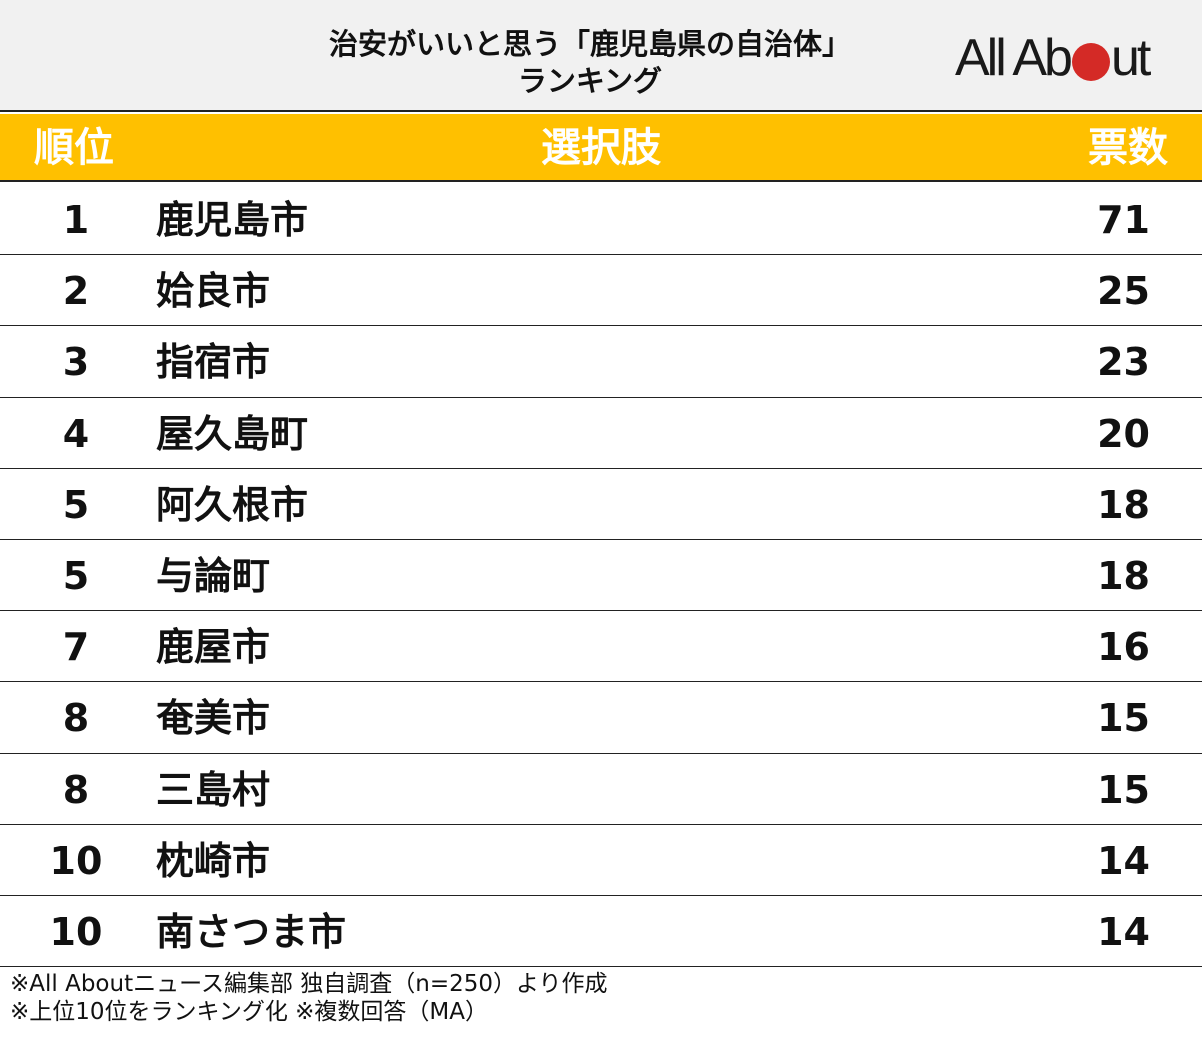 The image size is (1202, 1039). I want to click on source-note-2: ※上位10位をランキング化 ※複数回答（MA）, so click(249, 1012).